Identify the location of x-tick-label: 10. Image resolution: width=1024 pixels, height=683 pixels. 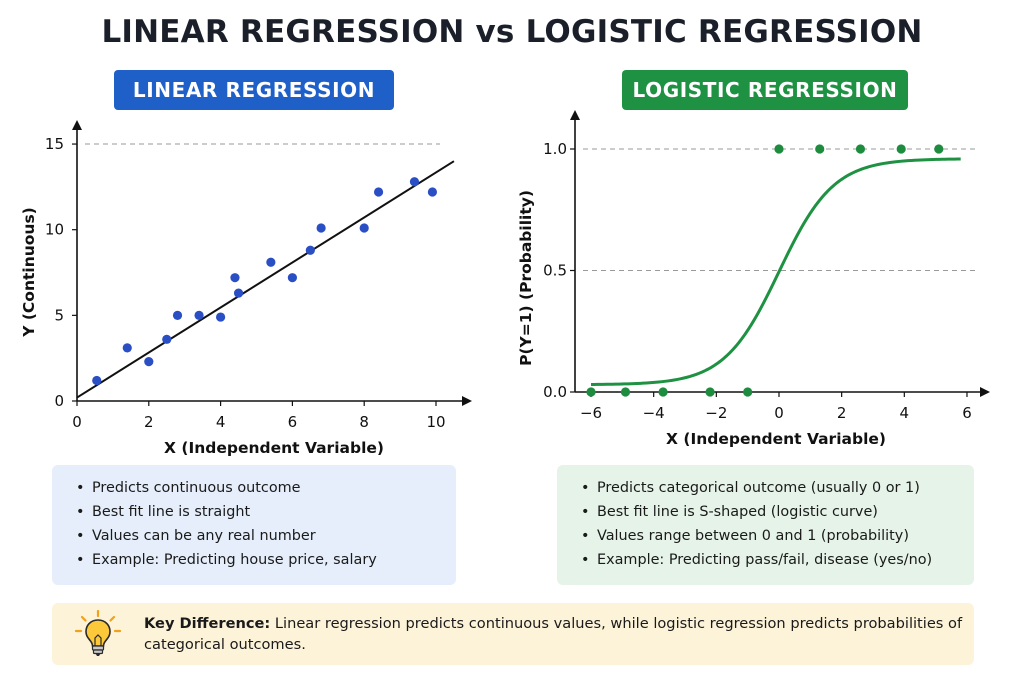
(435, 422).